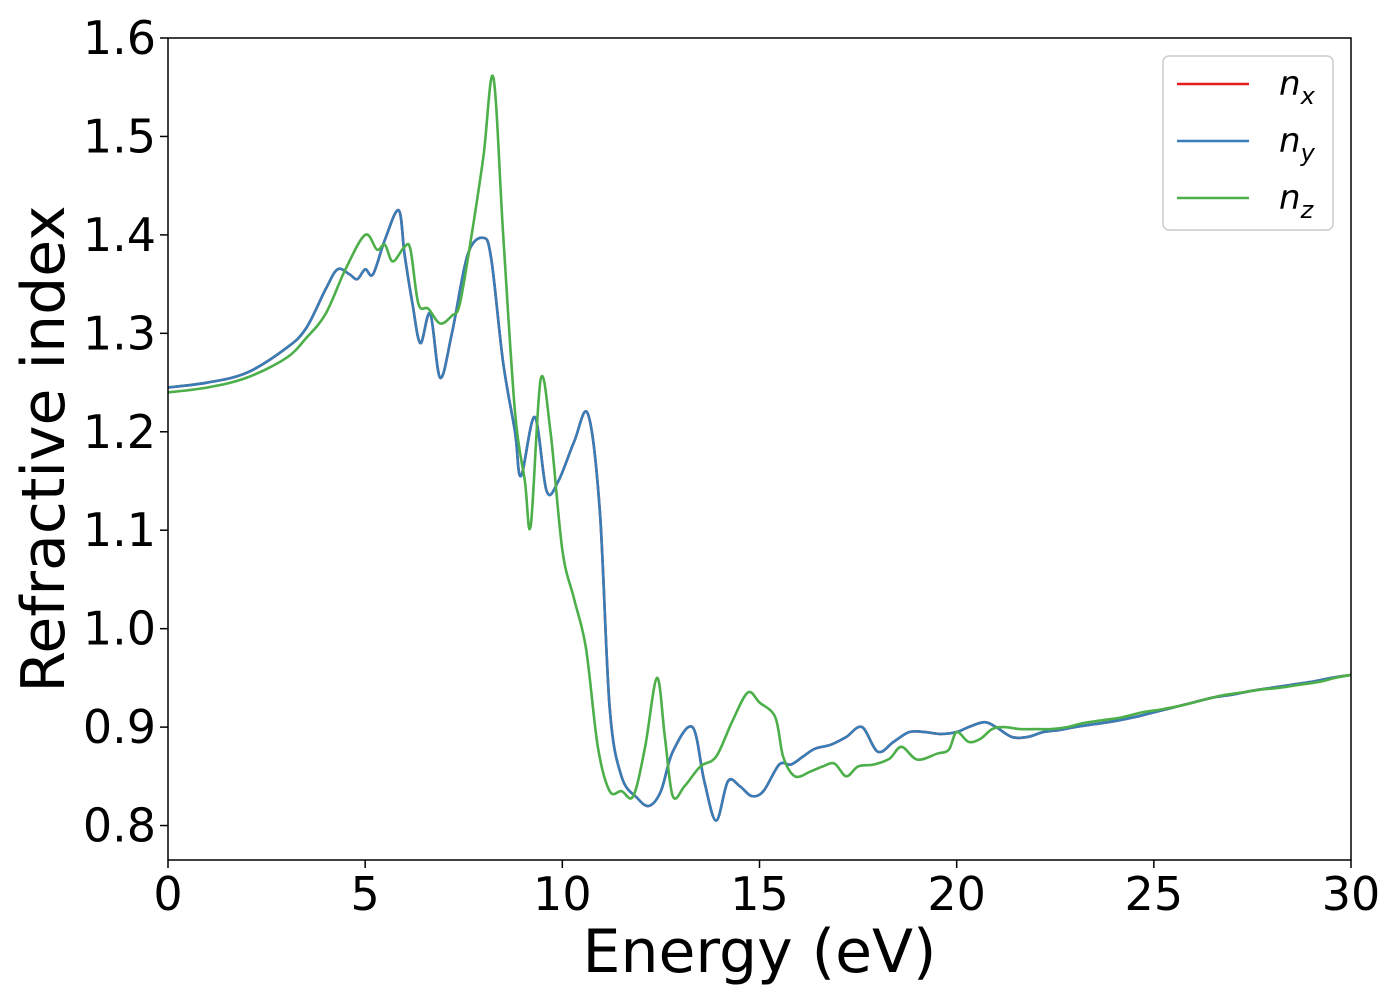 The width and height of the screenshot is (1400, 1000). I want to click on y-tick-label: 1.6, so click(119, 38).